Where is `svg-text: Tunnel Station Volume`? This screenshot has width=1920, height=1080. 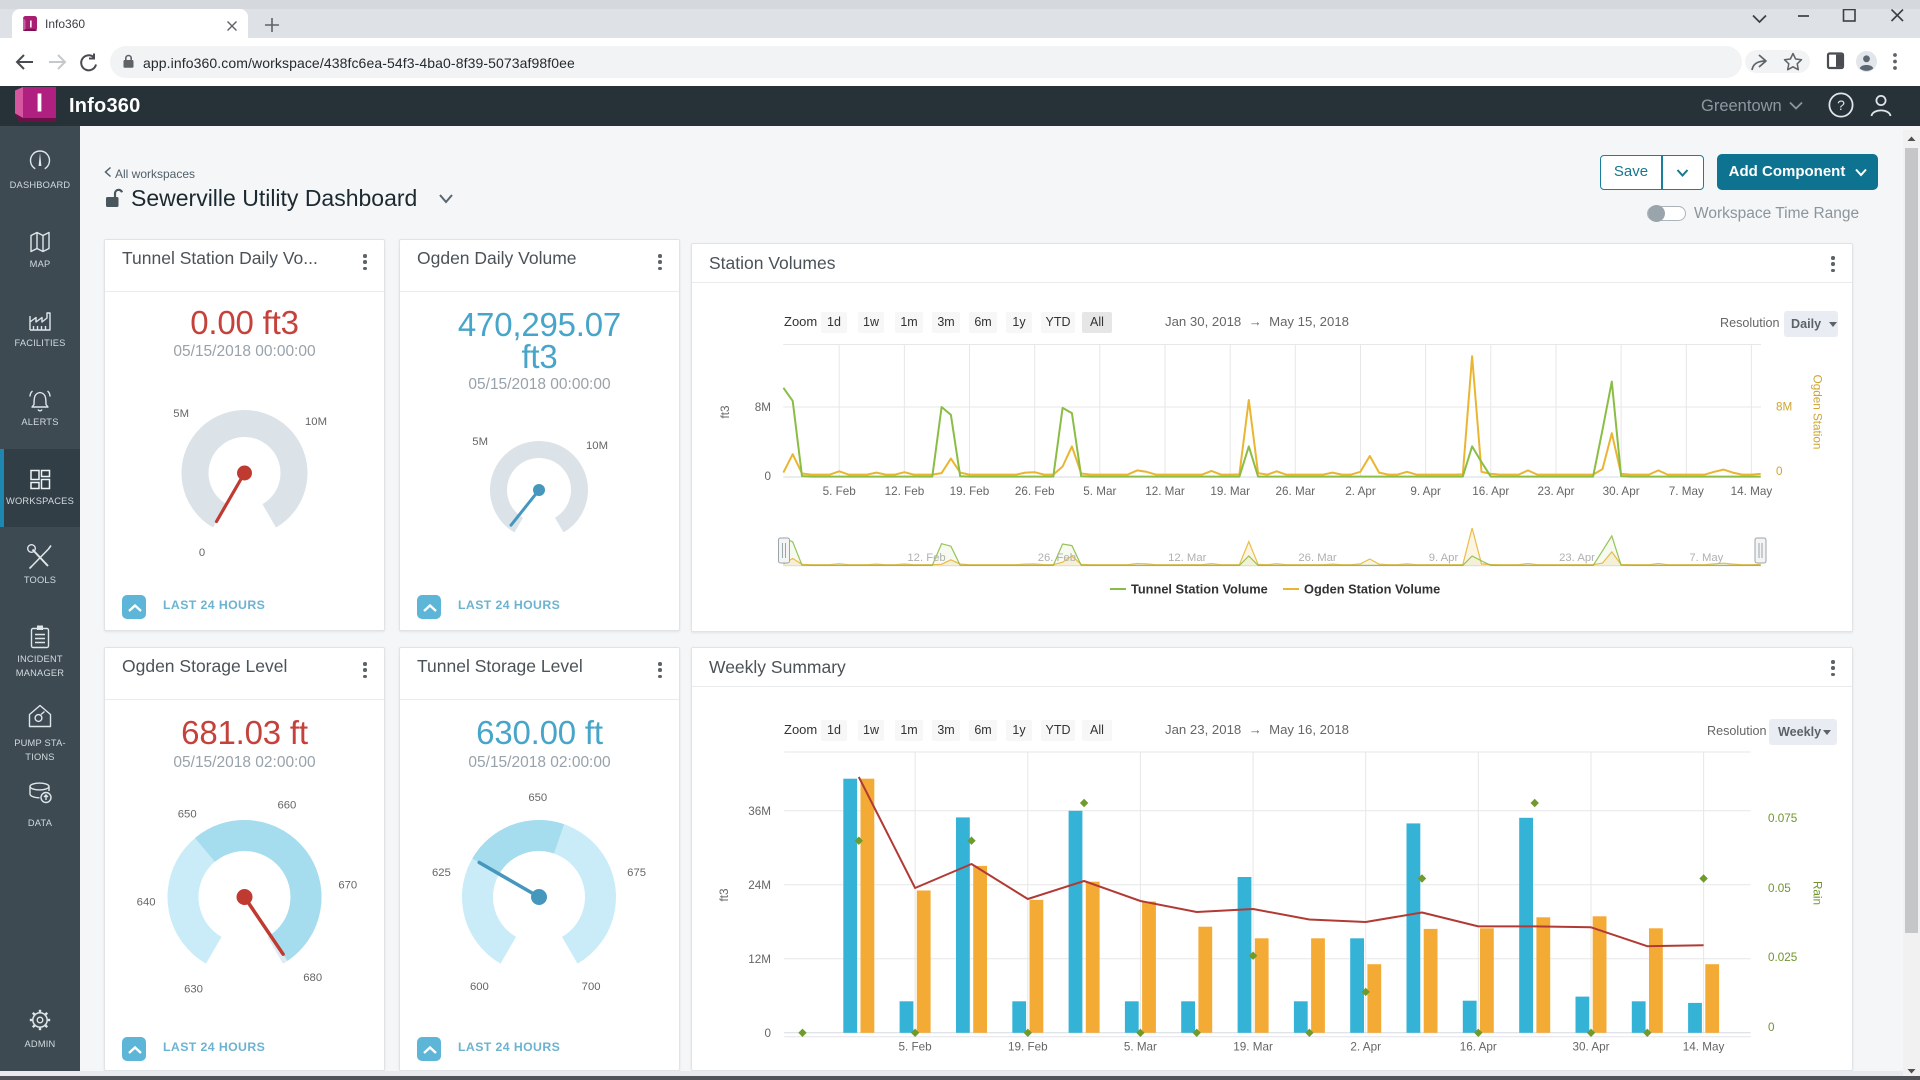 svg-text: Tunnel Station Volume is located at coordinates (1199, 589).